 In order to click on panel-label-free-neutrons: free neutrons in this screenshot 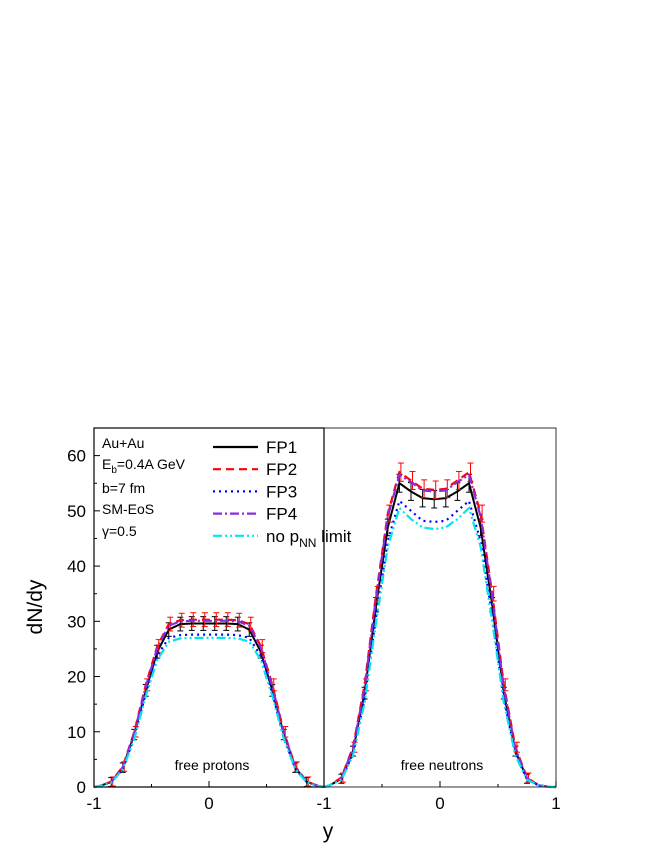, I will do `click(442, 765)`.